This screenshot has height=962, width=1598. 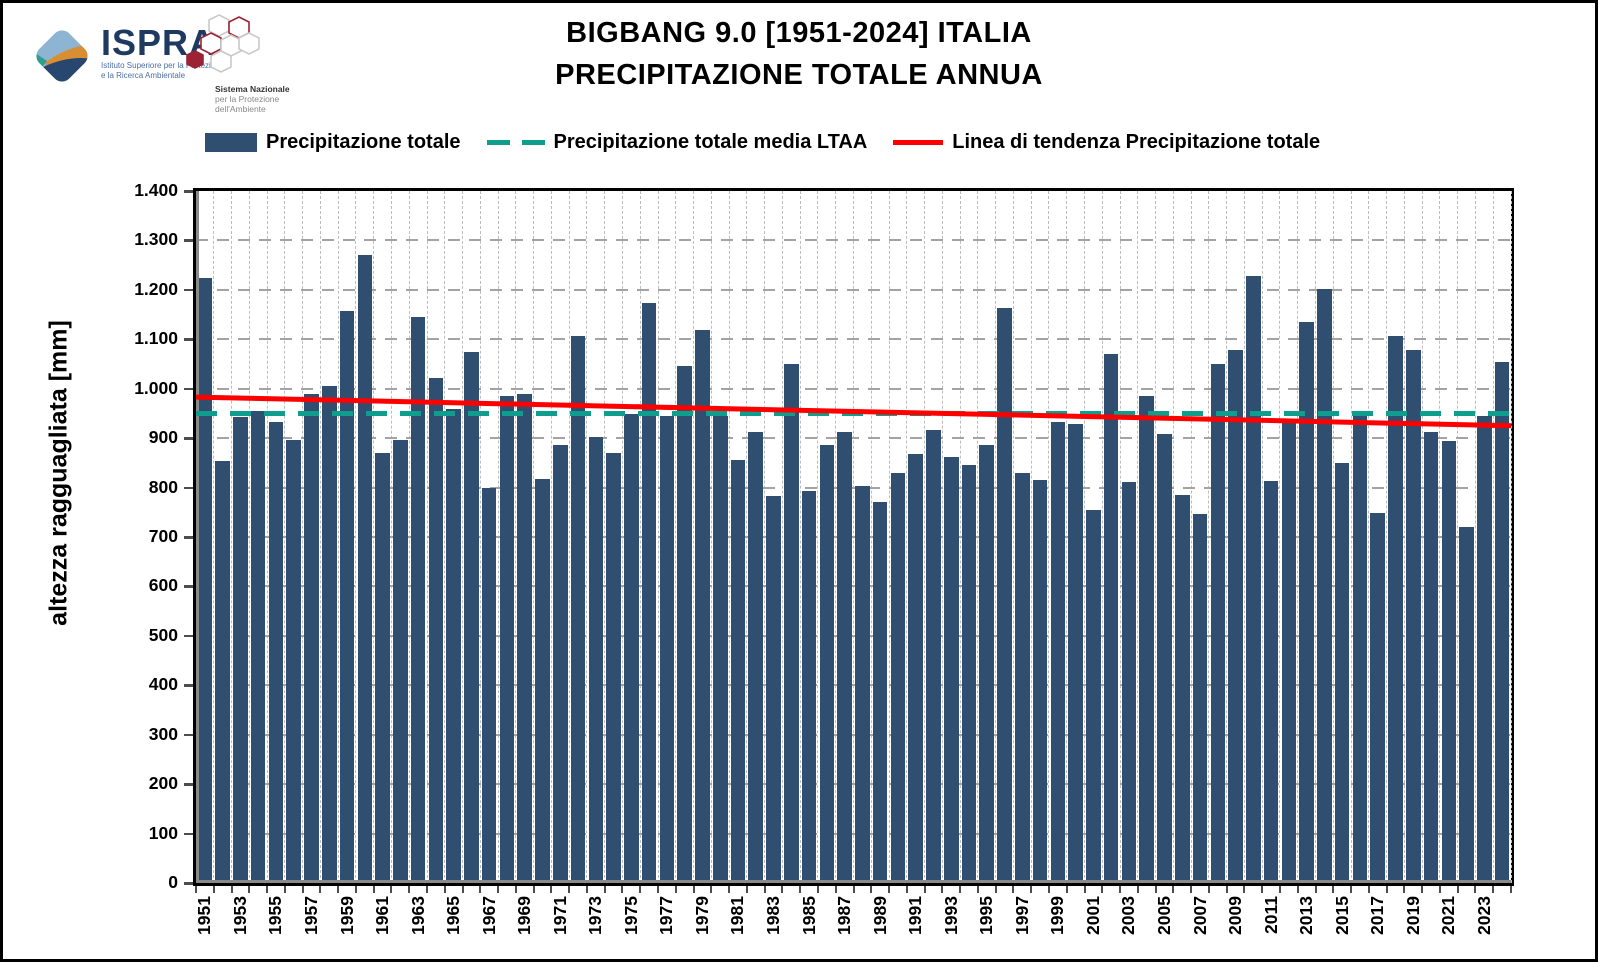 I want to click on x-tick-label-2011: 2011, so click(x=1271, y=924).